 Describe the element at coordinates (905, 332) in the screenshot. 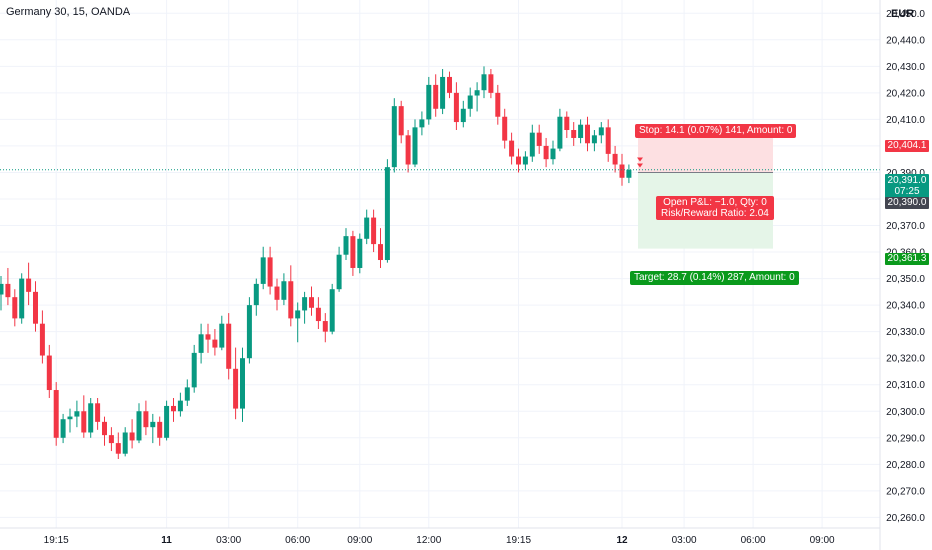

I see `price-tick-label: 20,330.0` at that location.